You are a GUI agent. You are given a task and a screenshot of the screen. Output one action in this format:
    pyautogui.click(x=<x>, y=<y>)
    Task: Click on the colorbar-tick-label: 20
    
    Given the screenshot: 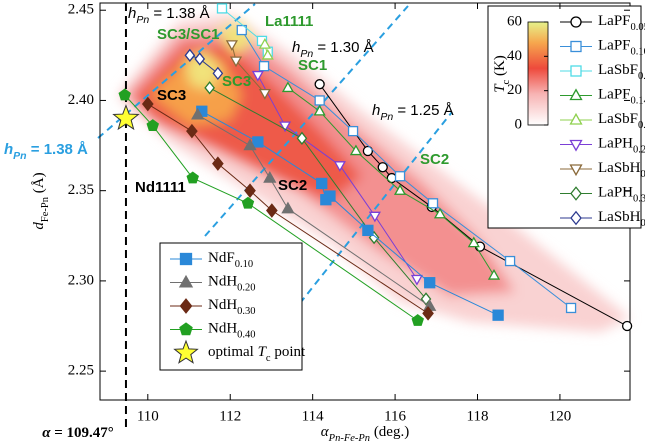 What is the action you would take?
    pyautogui.click(x=514, y=90)
    